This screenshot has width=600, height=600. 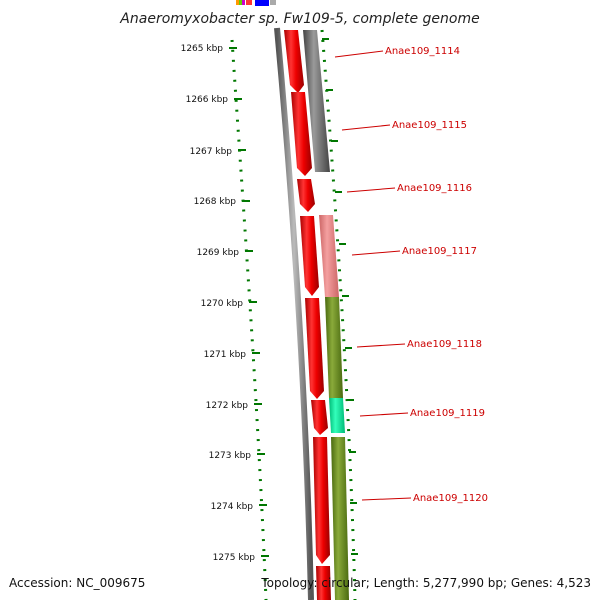 I want to click on accession-text: Accession: NC_009675, so click(x=77, y=583).